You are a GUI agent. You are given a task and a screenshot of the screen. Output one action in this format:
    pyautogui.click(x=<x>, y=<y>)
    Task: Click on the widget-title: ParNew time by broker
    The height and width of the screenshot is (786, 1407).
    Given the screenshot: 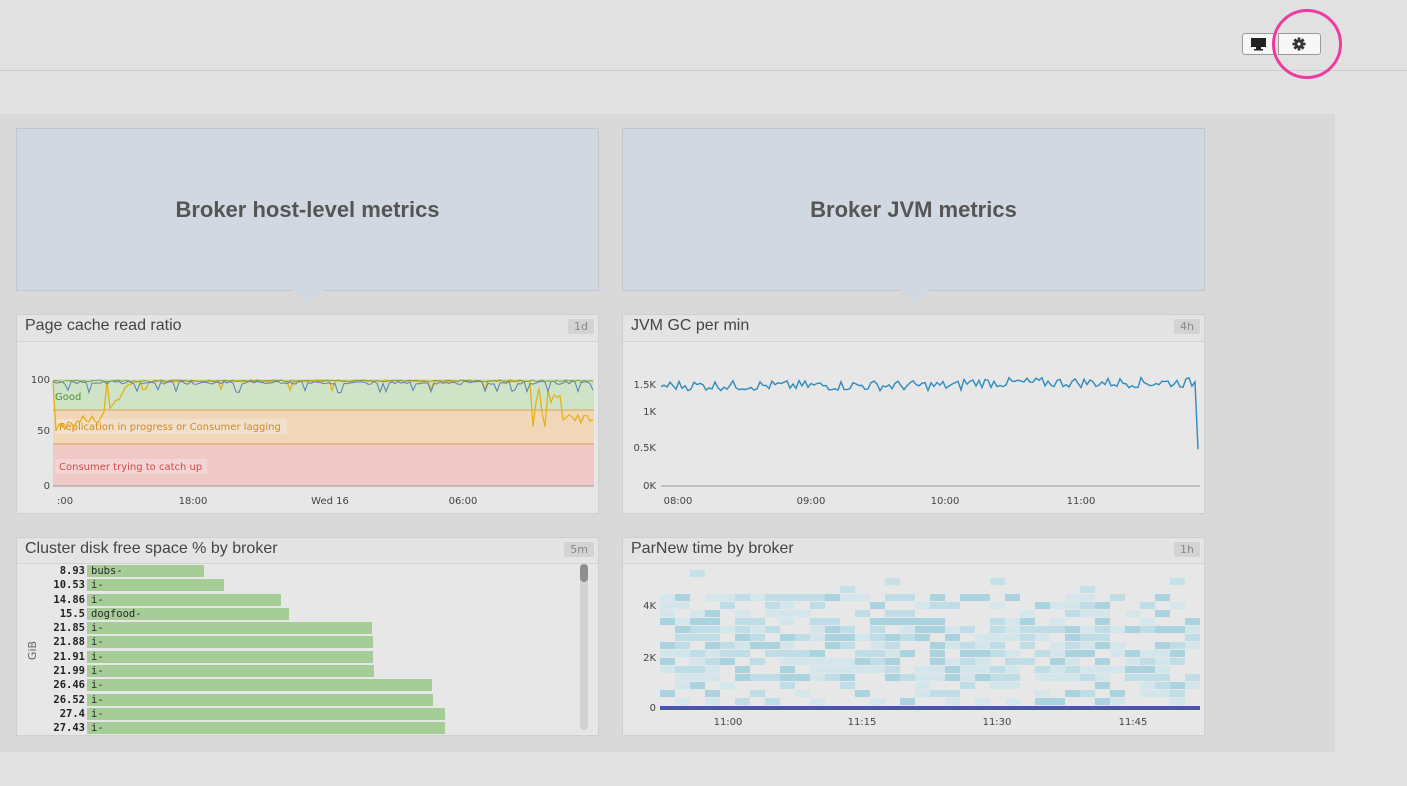 What is the action you would take?
    pyautogui.click(x=712, y=548)
    